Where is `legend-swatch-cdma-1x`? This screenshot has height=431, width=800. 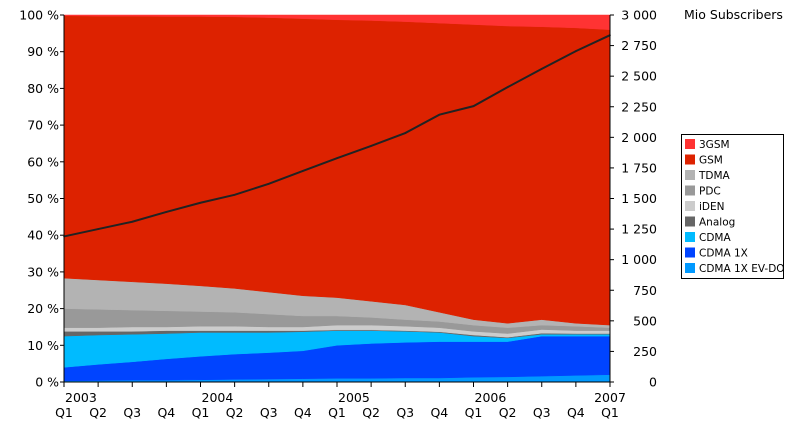
legend-swatch-cdma-1x is located at coordinates (690, 252).